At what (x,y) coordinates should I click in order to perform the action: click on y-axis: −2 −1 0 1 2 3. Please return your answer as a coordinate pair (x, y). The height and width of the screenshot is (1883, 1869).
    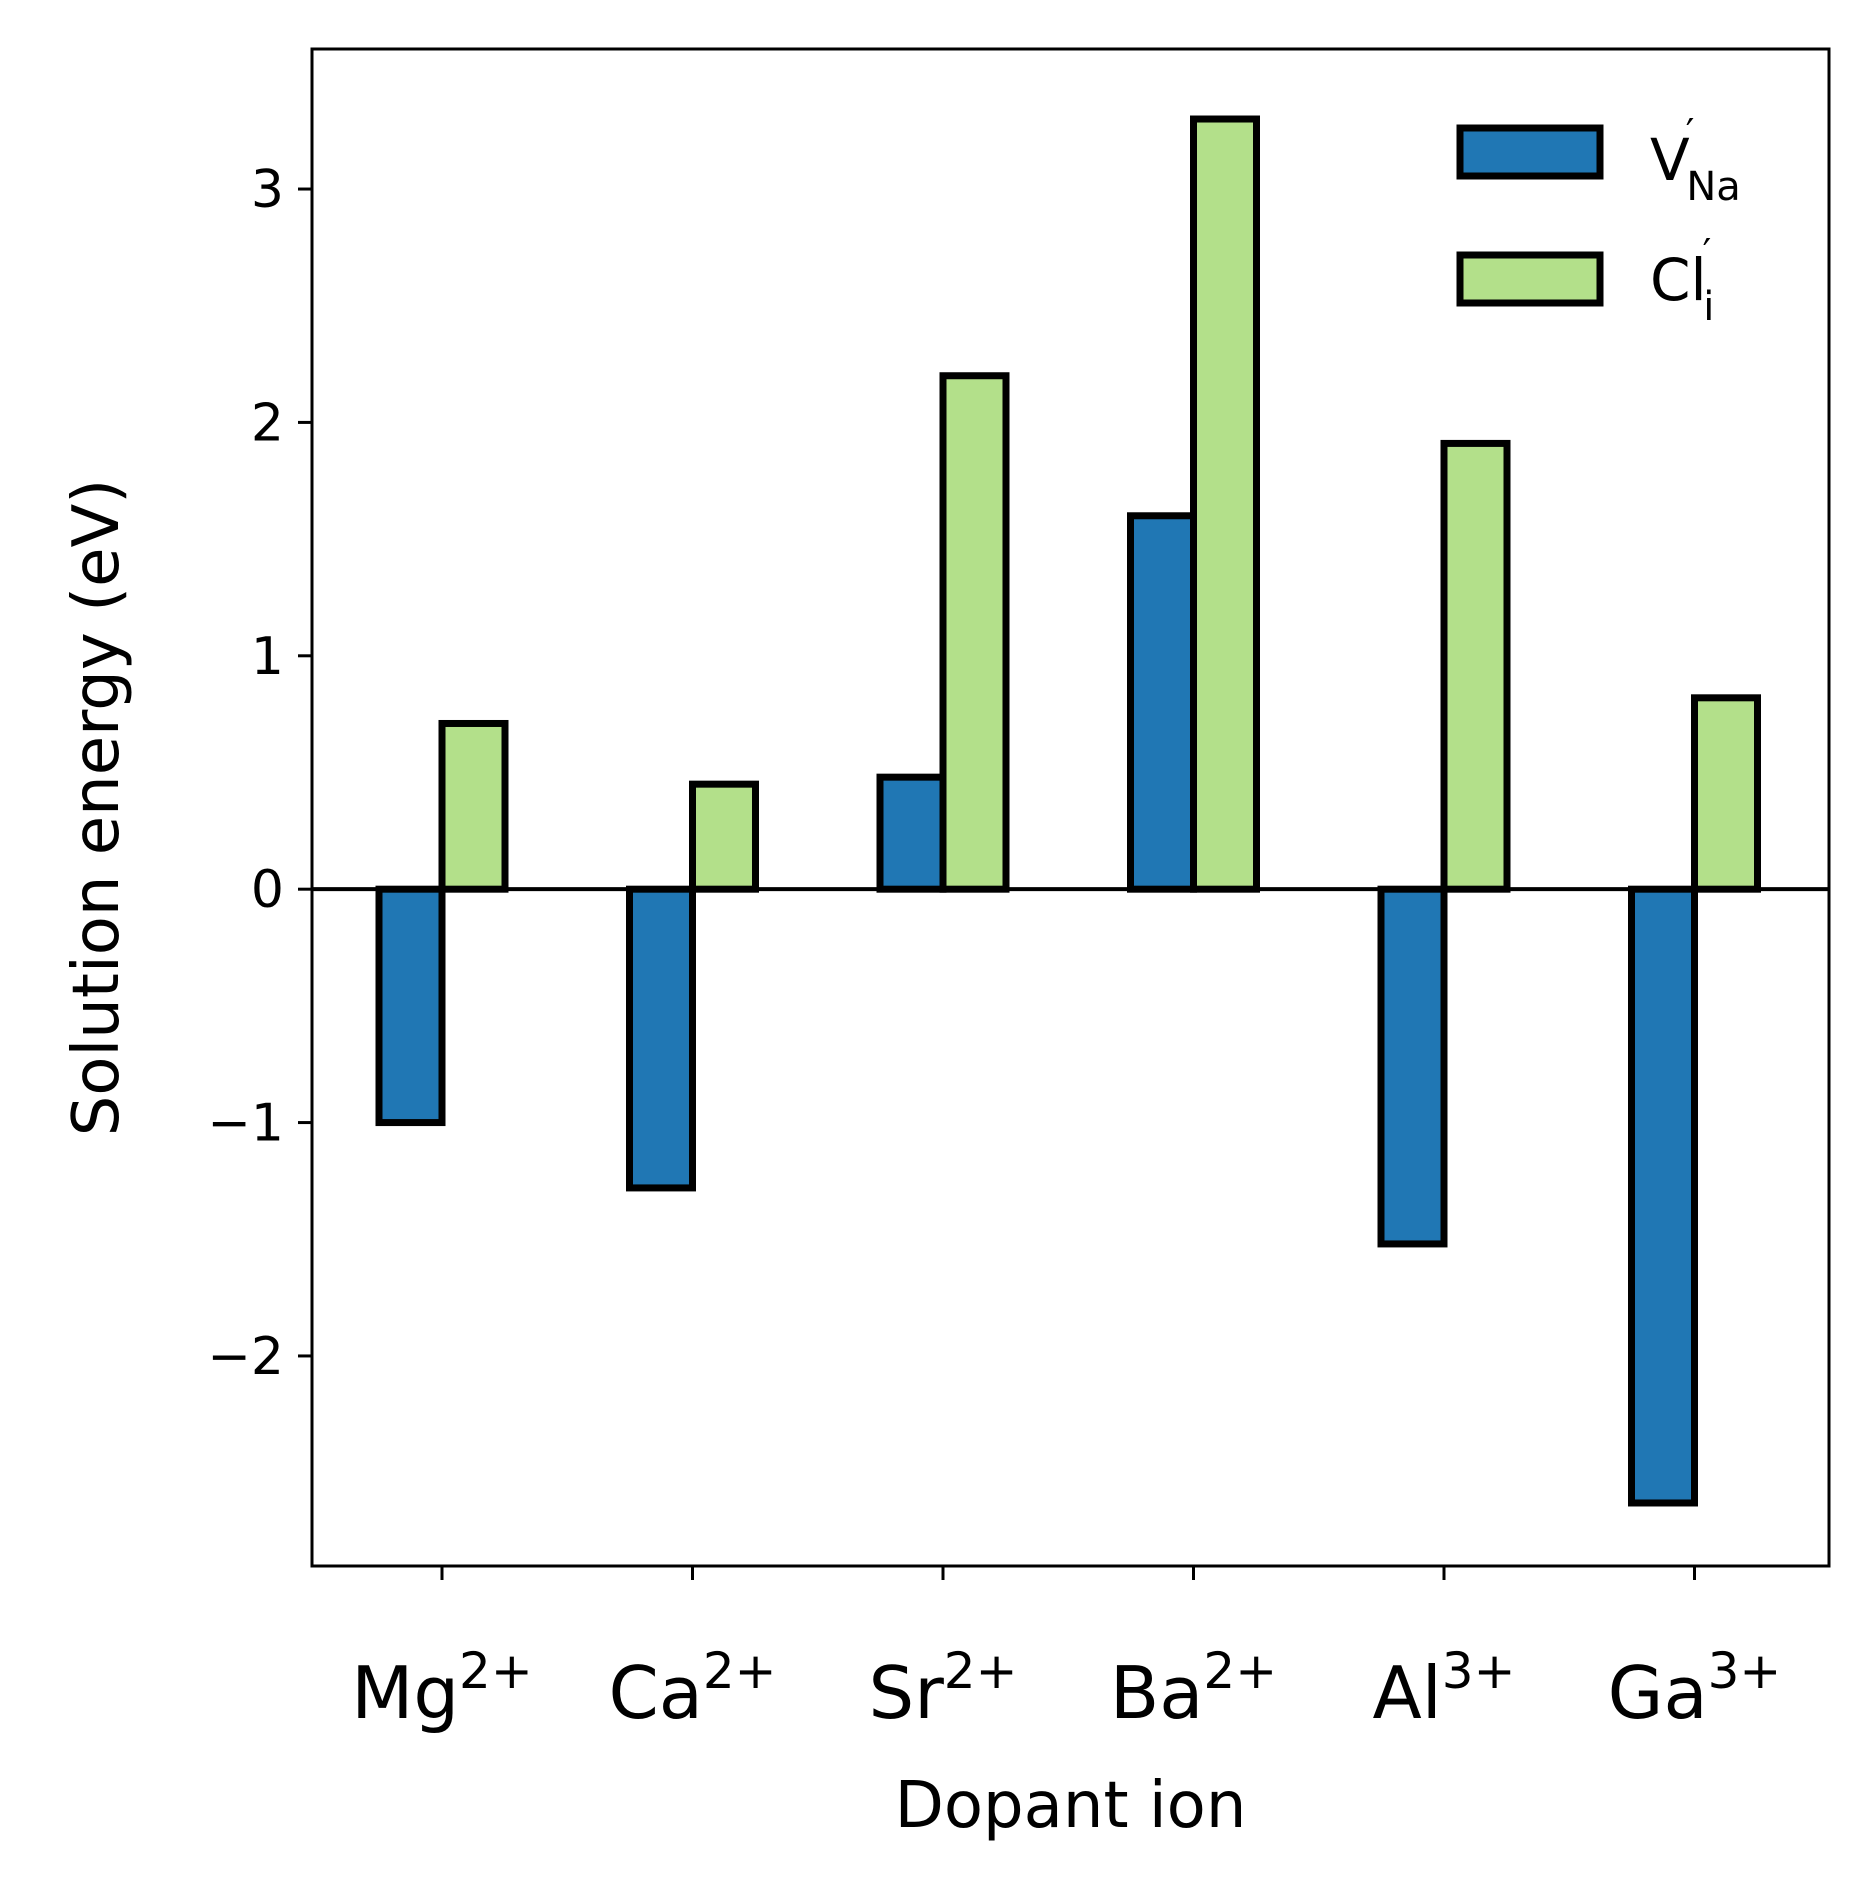
    Looking at the image, I should click on (259, 773).